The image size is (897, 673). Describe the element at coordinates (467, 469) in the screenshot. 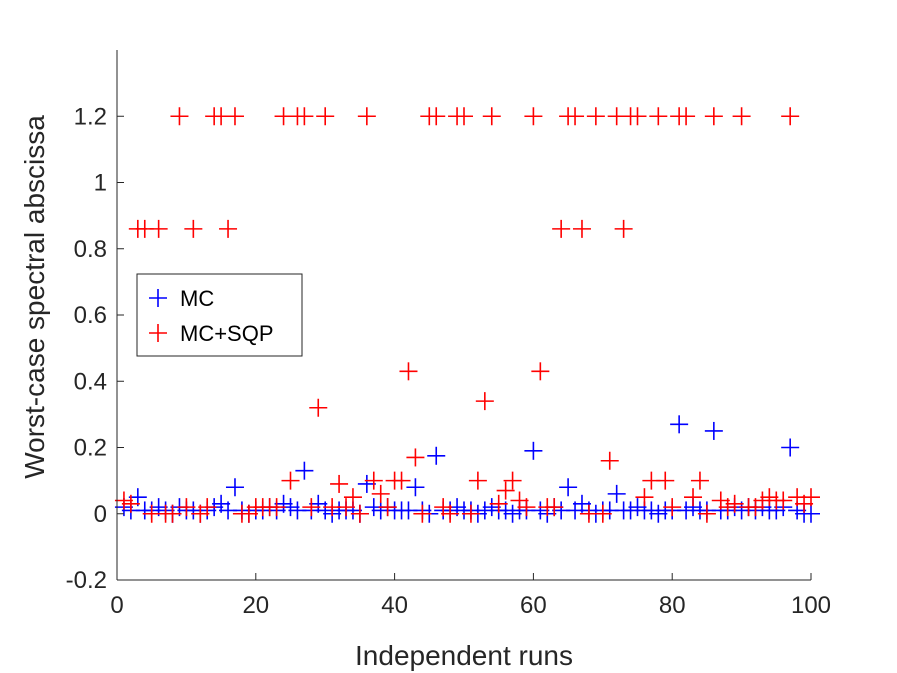

I see `series-mc` at that location.